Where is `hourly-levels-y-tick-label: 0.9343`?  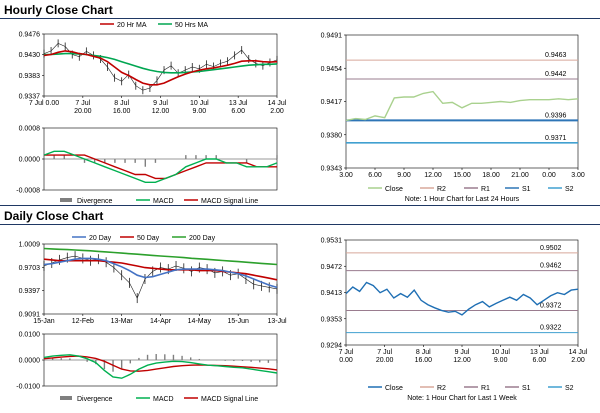 hourly-levels-y-tick-label: 0.9343 is located at coordinates (332, 169).